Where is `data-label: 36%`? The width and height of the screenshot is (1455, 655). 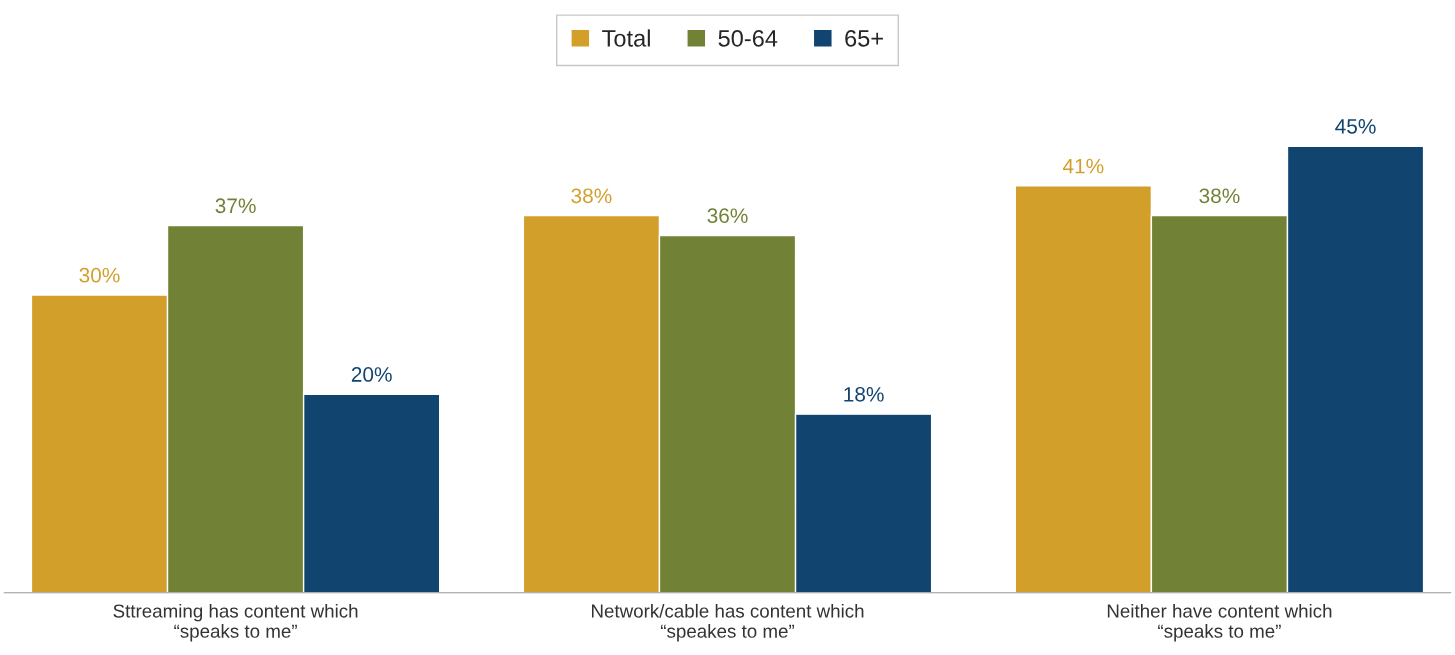
data-label: 36% is located at coordinates (727, 216).